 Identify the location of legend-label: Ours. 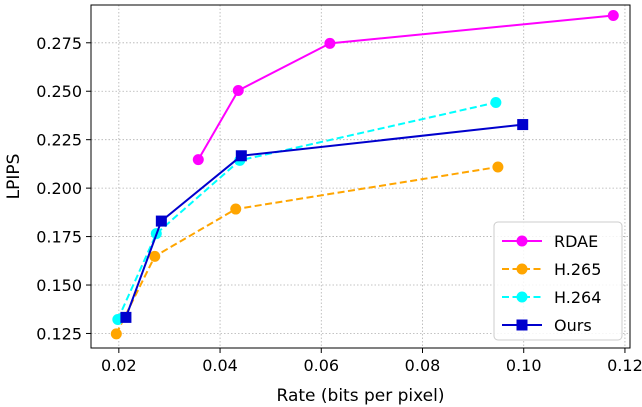
(573, 325).